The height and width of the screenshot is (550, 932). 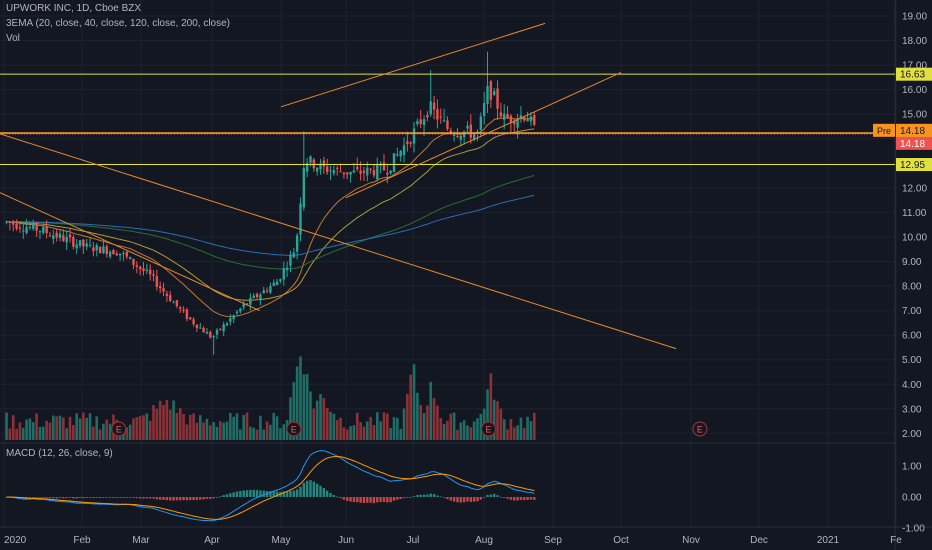 I want to click on pre-market-tag: Pre, so click(x=884, y=131).